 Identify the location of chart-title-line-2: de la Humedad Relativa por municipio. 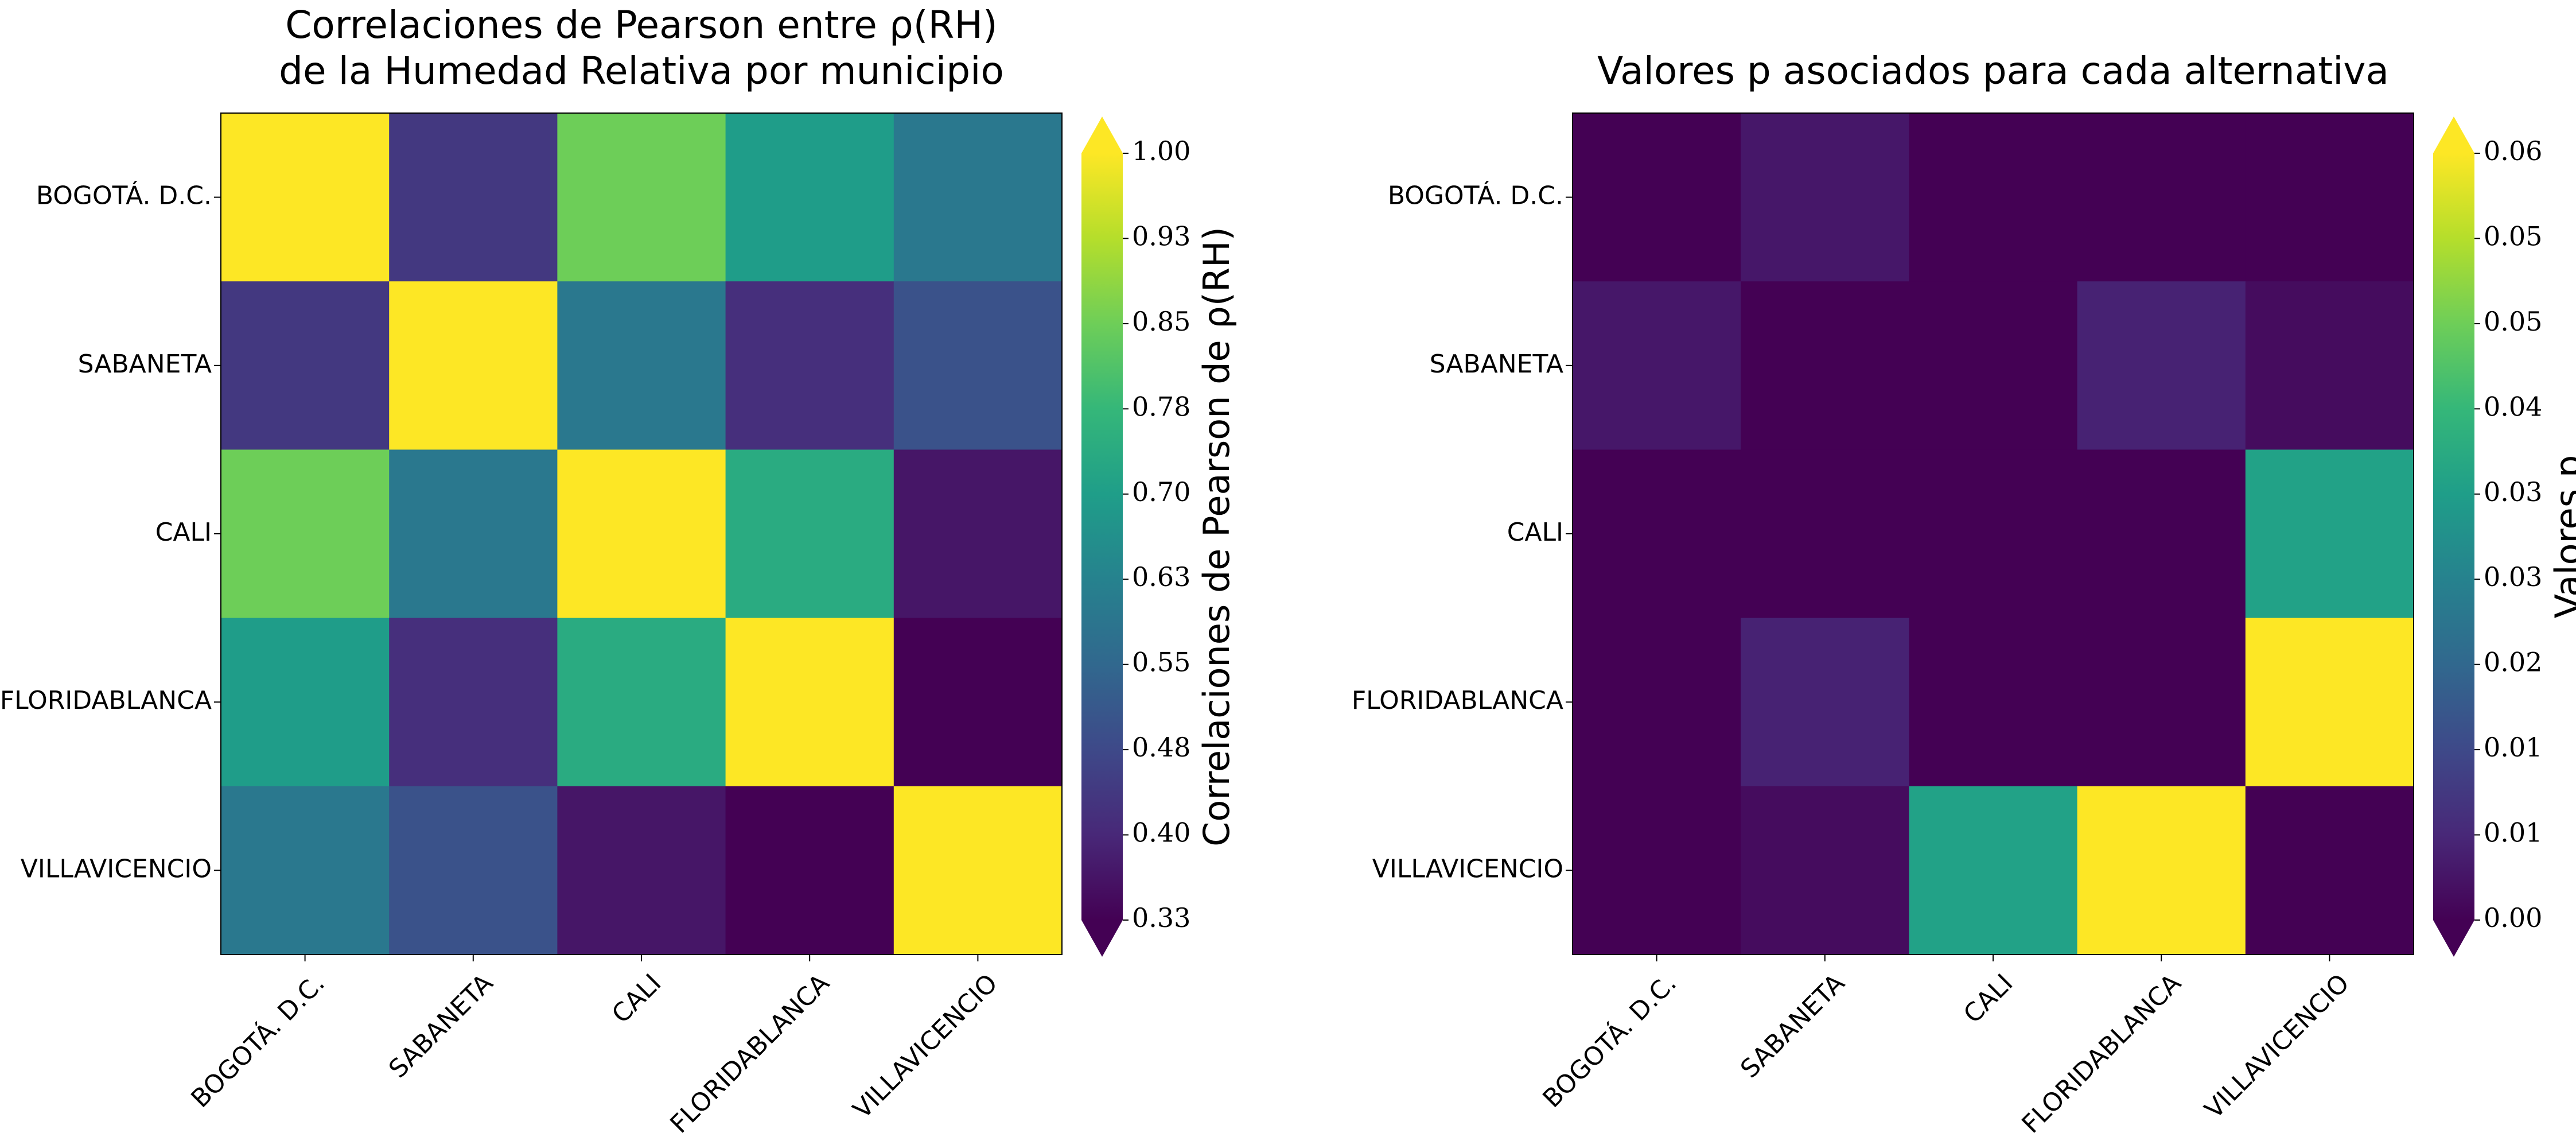
(642, 71).